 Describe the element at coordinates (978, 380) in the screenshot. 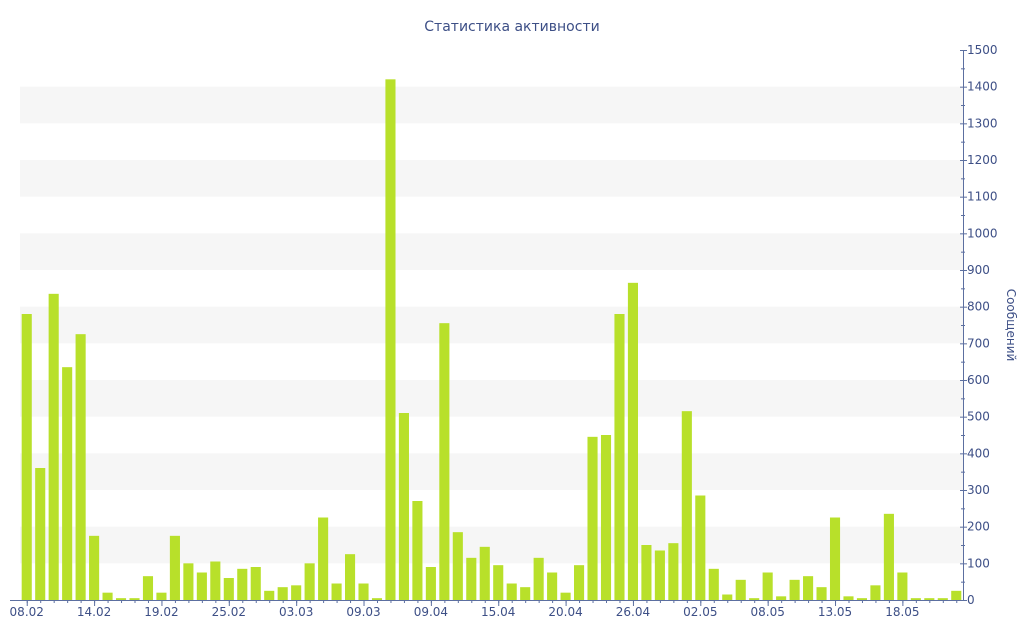

I see `y-tick-label: 600` at that location.